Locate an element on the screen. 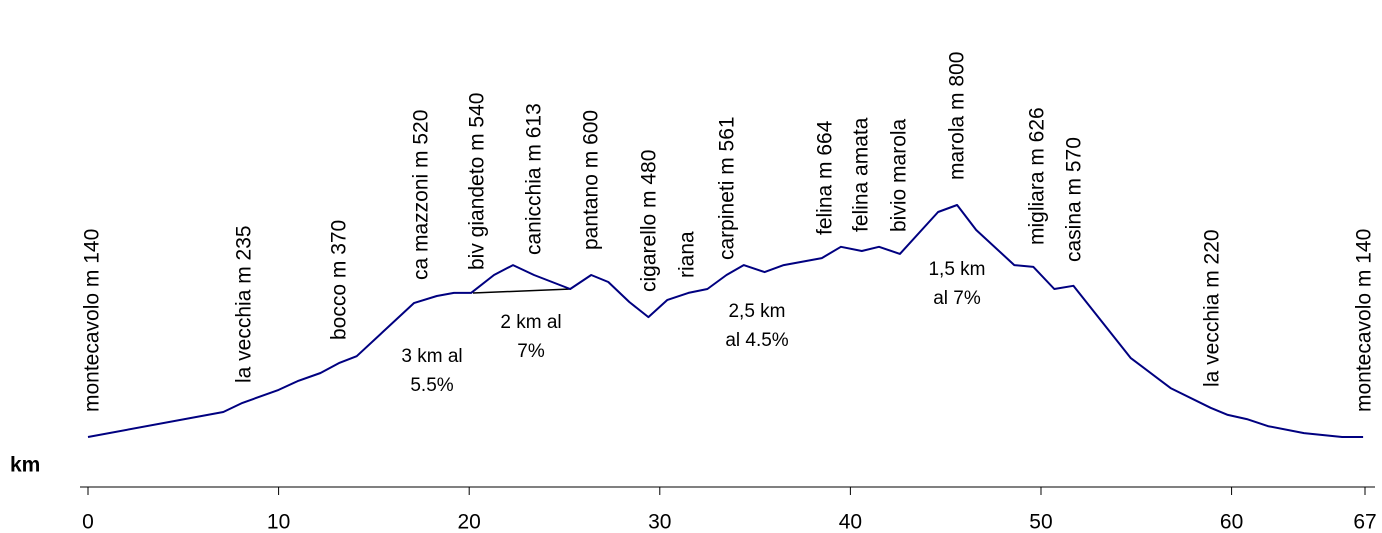 The width and height of the screenshot is (1382, 533). place-label: canicchia m 613 is located at coordinates (534, 179).